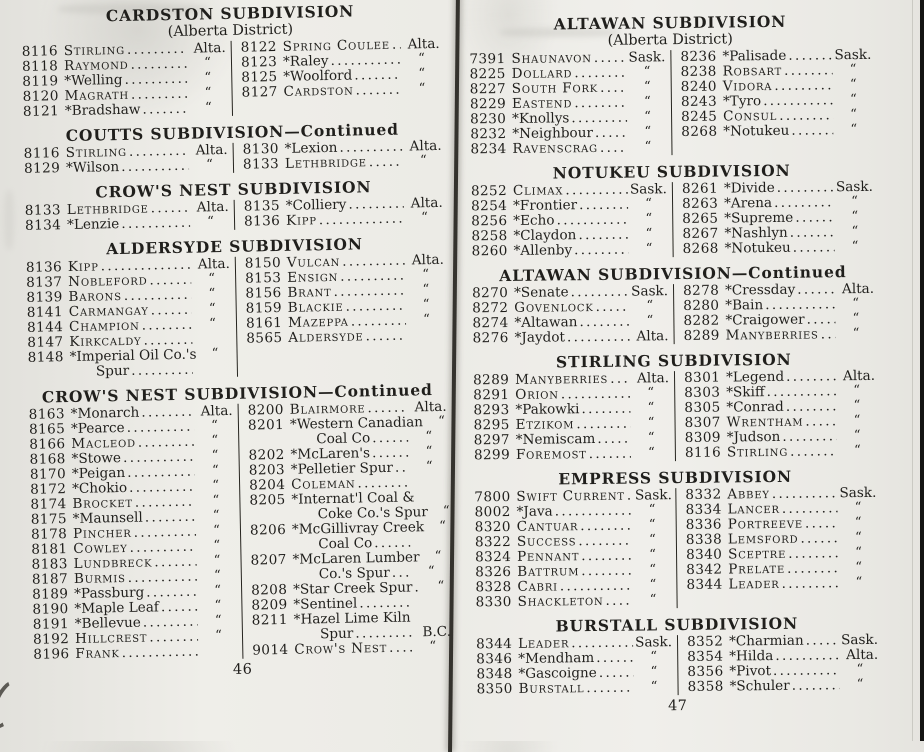 This screenshot has height=752, width=924. Describe the element at coordinates (548, 572) in the screenshot. I see `station-name: Battrum` at that location.